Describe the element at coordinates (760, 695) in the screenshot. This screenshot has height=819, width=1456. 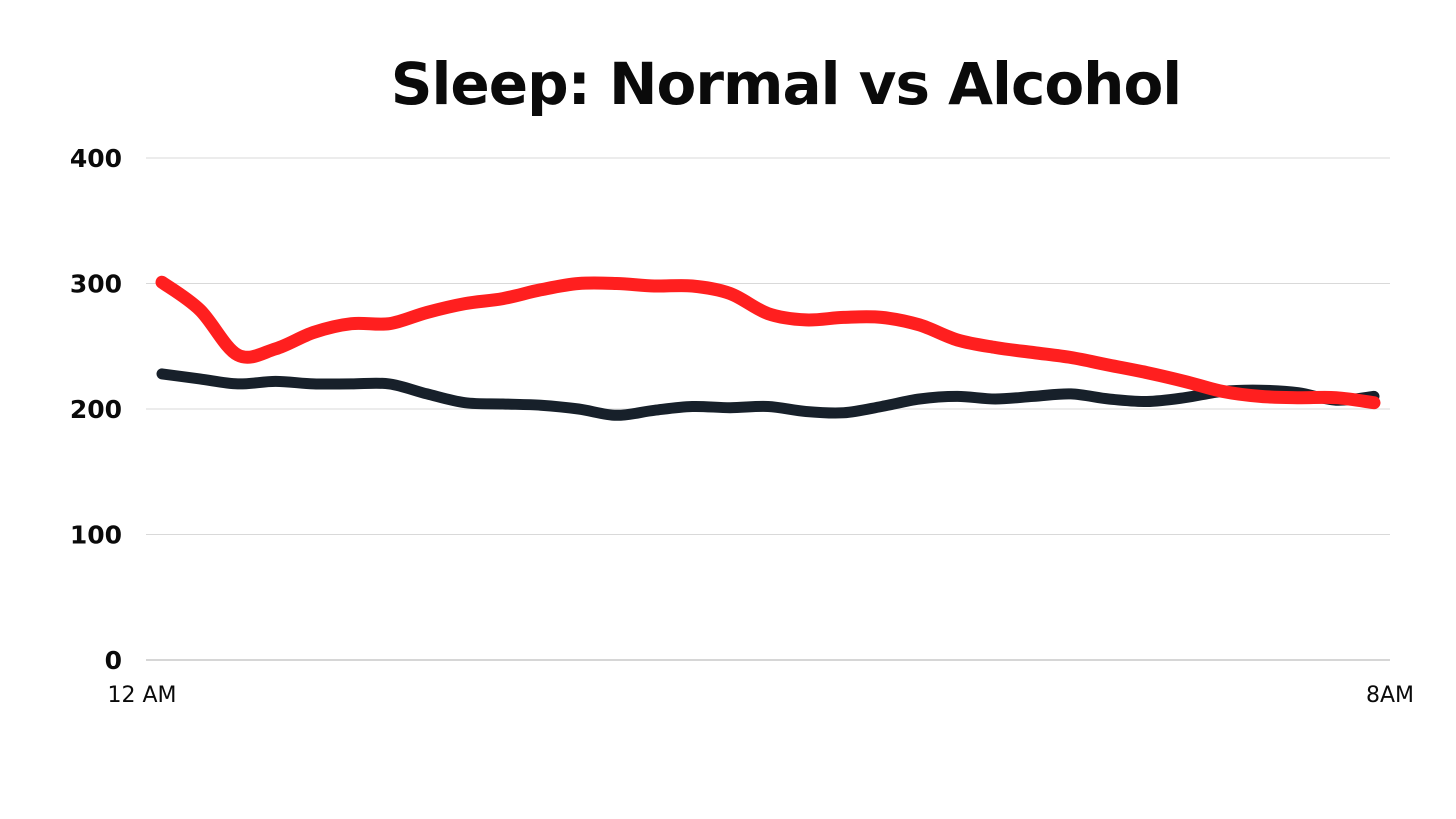
I see `x-axis-ticks: 12 AM 8AM` at that location.